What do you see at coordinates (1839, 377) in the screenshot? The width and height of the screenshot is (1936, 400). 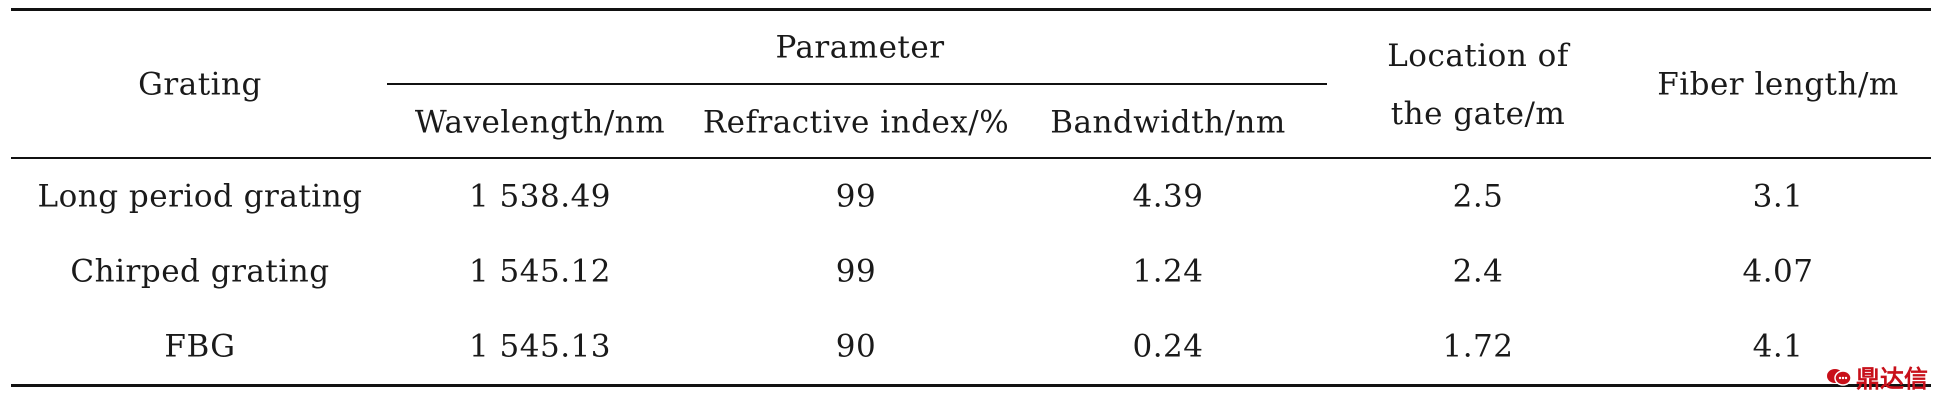 I see `chat-bubbles-icon` at bounding box center [1839, 377].